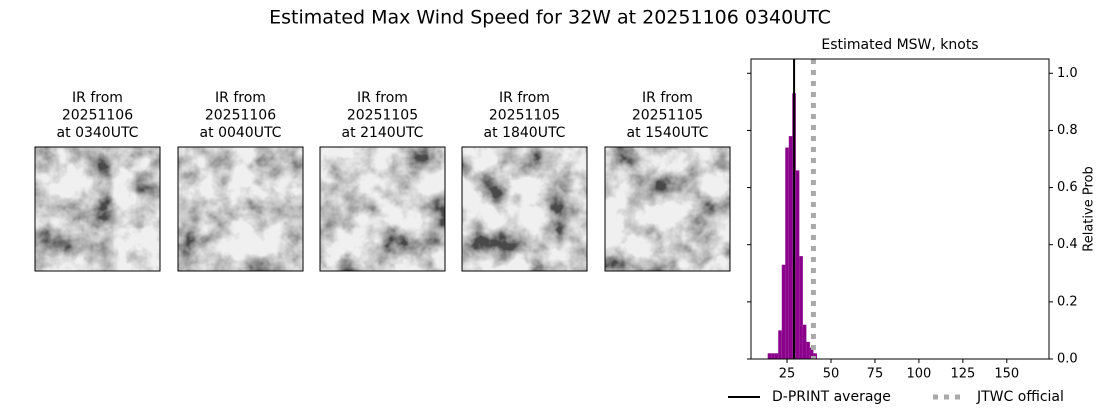  Describe the element at coordinates (962, 374) in the screenshot. I see `x-tick-label: 125` at that location.